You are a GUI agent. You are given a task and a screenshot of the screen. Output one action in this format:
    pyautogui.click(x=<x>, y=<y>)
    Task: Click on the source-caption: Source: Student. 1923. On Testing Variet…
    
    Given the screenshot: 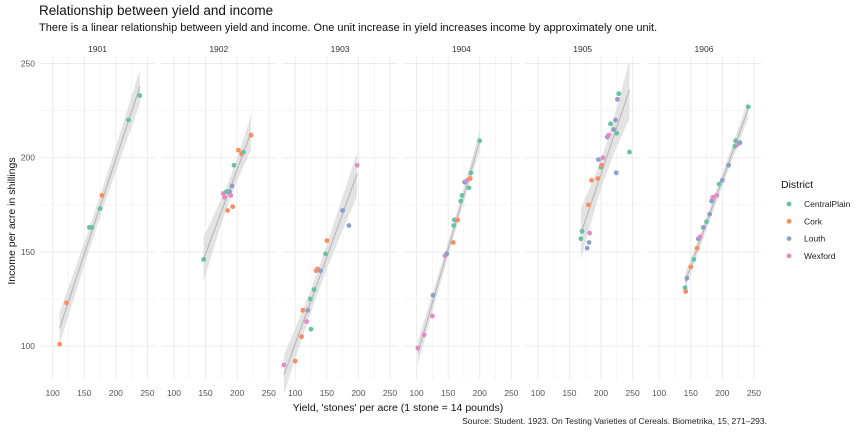 What is the action you would take?
    pyautogui.click(x=614, y=421)
    